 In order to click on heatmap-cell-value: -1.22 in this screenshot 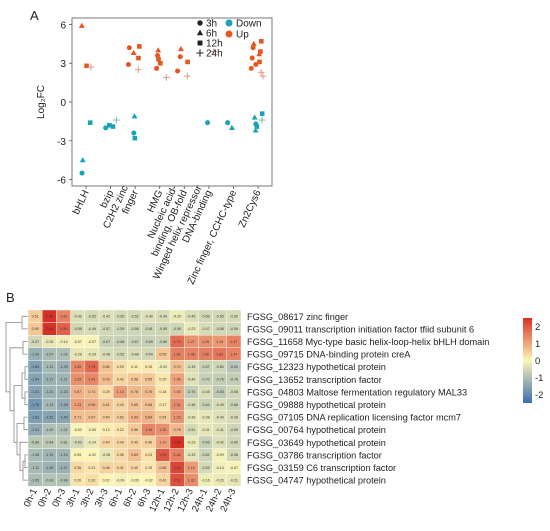, I will do `click(49, 392)`.